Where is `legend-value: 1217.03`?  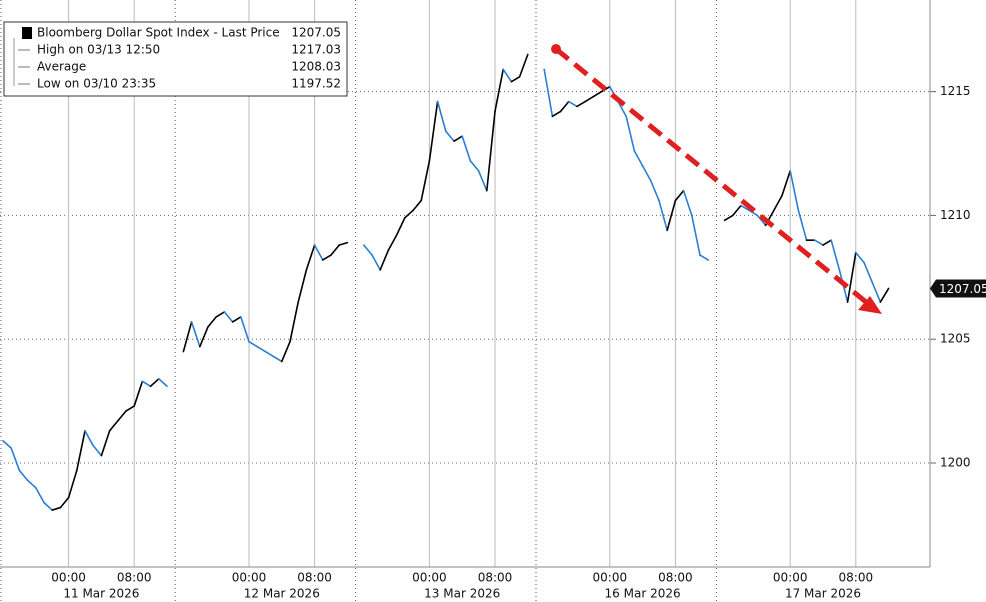
legend-value: 1217.03 is located at coordinates (316, 50).